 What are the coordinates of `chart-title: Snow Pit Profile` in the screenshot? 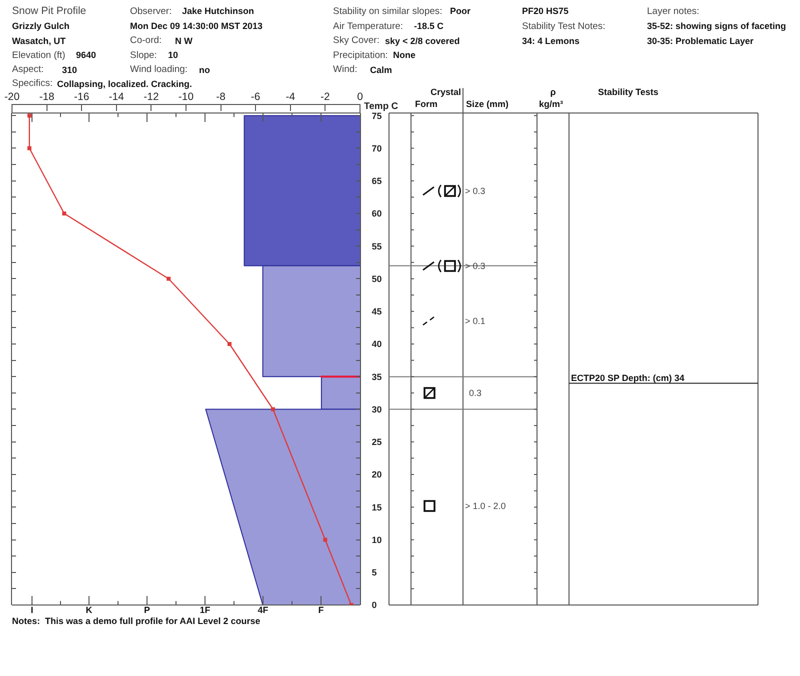 It's located at (49, 11).